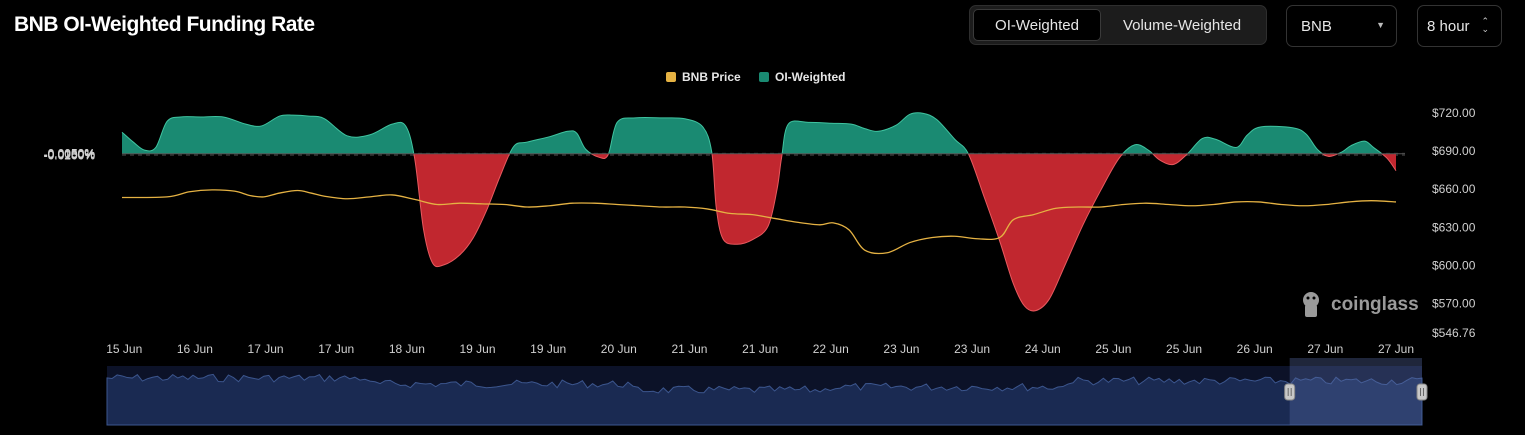 This screenshot has height=435, width=1525. I want to click on y-right-tick-label: $600.00, so click(1454, 265).